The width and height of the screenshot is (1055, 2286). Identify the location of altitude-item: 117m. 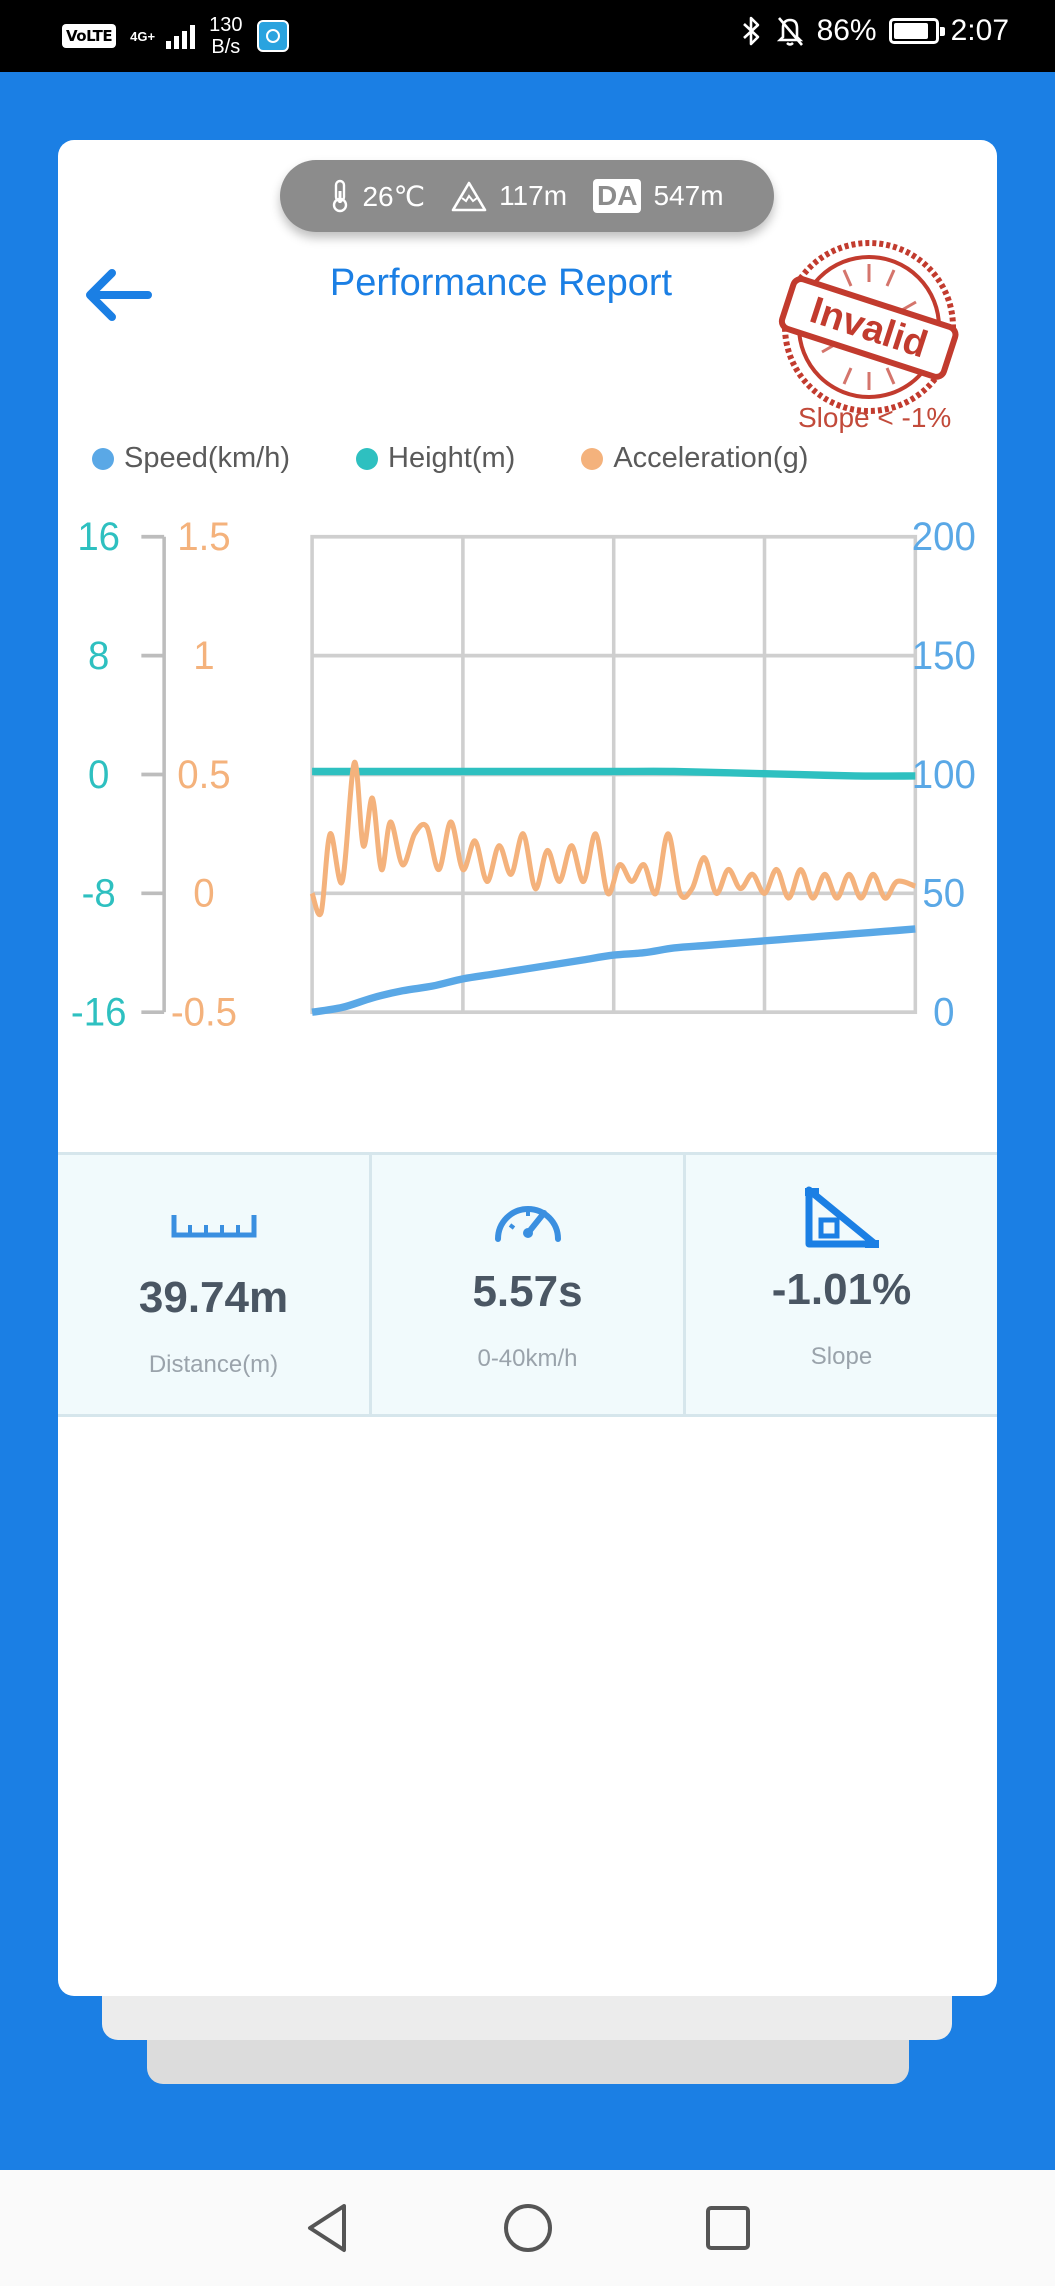
(509, 196).